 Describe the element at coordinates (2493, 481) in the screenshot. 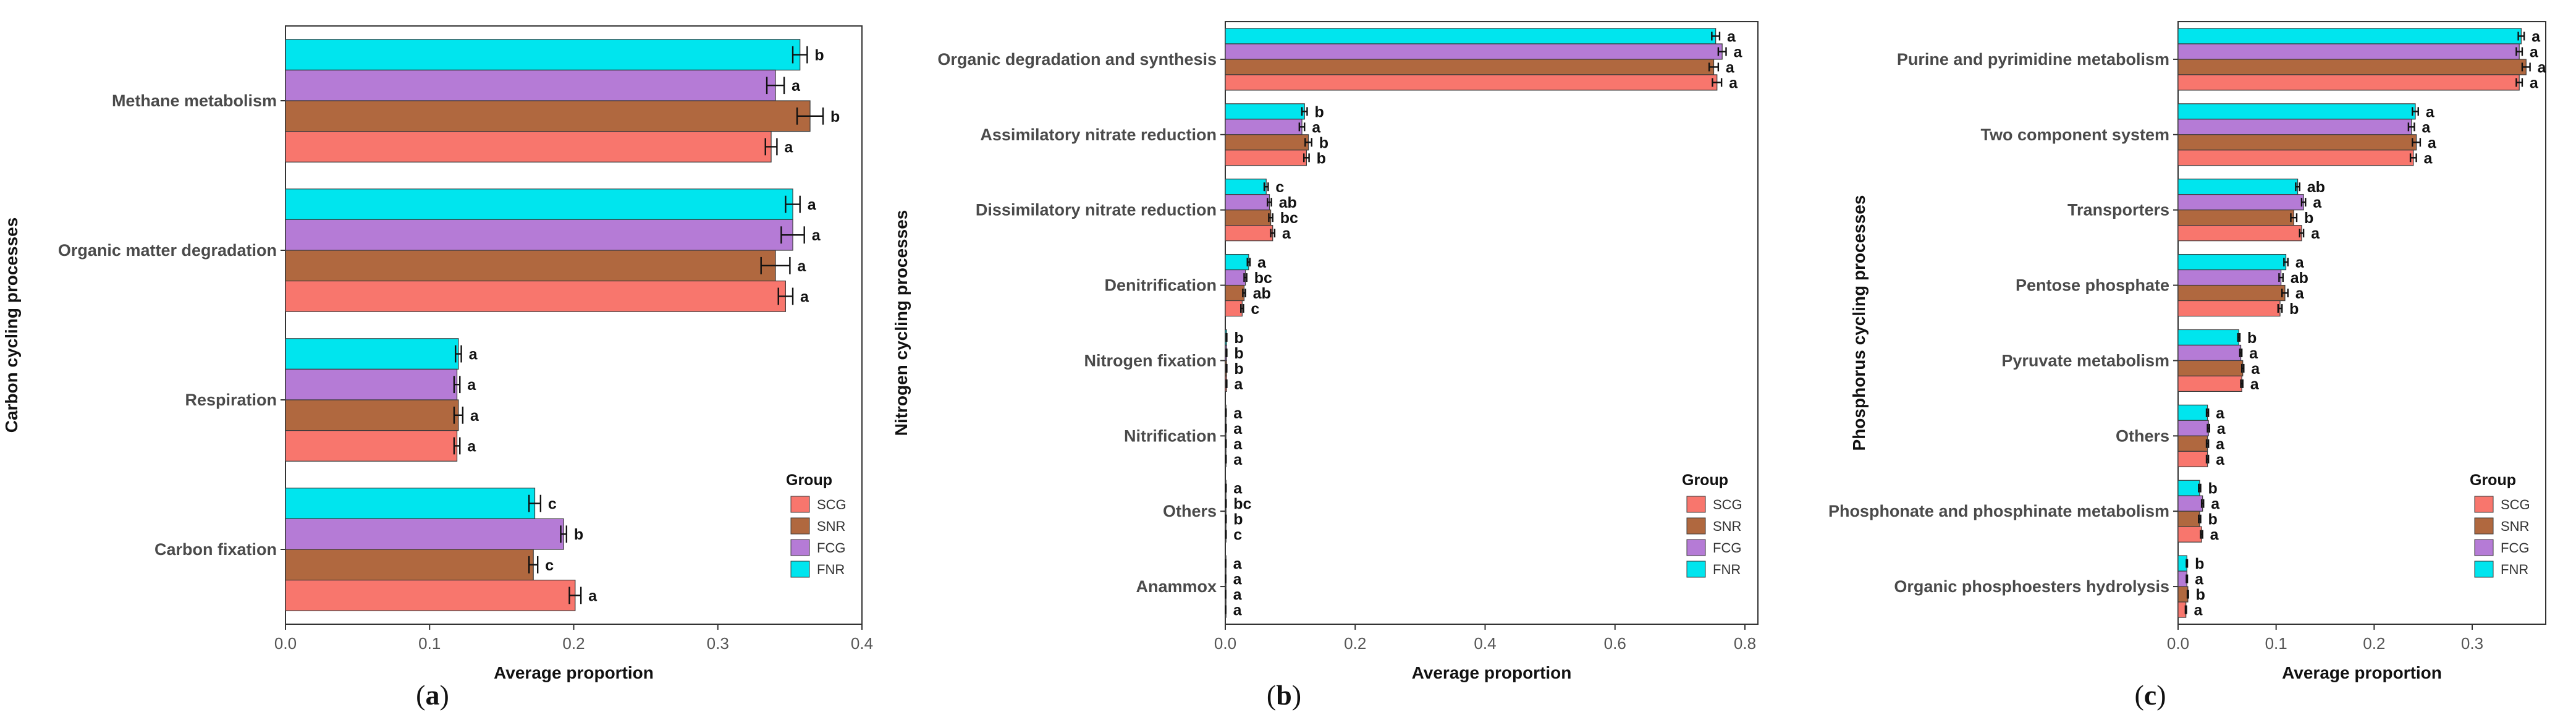

I see `legend-title: Group` at that location.